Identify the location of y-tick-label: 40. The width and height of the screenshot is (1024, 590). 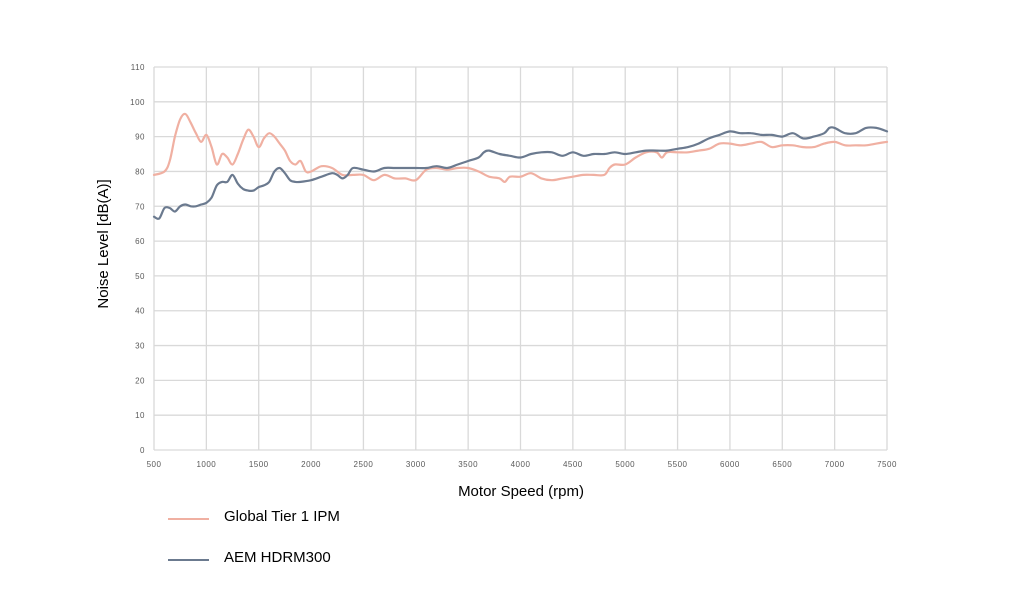
(140, 311).